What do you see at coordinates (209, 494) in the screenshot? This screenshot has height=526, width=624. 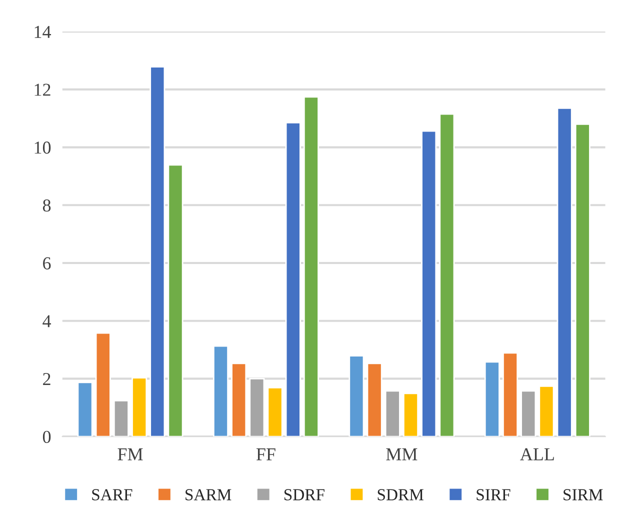 I see `legend-label: SARM` at bounding box center [209, 494].